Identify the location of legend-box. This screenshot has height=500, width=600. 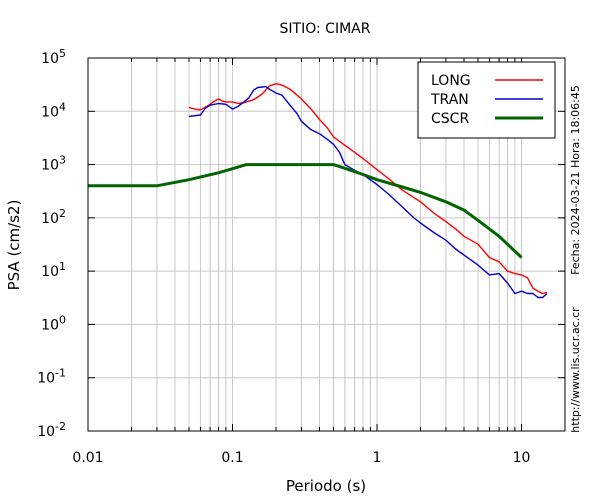
(486, 100).